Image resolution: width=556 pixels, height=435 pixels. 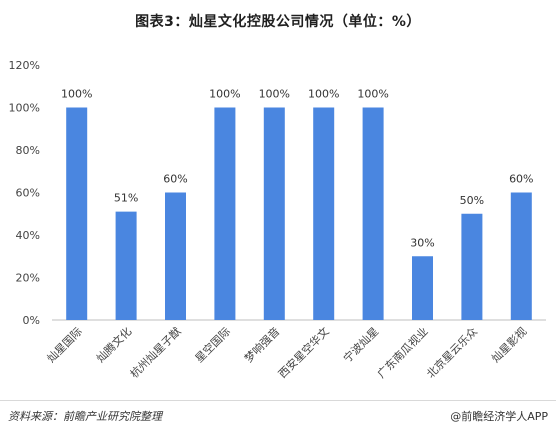 What do you see at coordinates (360, 344) in the screenshot?
I see `x-tick-label: 宁波灿星` at bounding box center [360, 344].